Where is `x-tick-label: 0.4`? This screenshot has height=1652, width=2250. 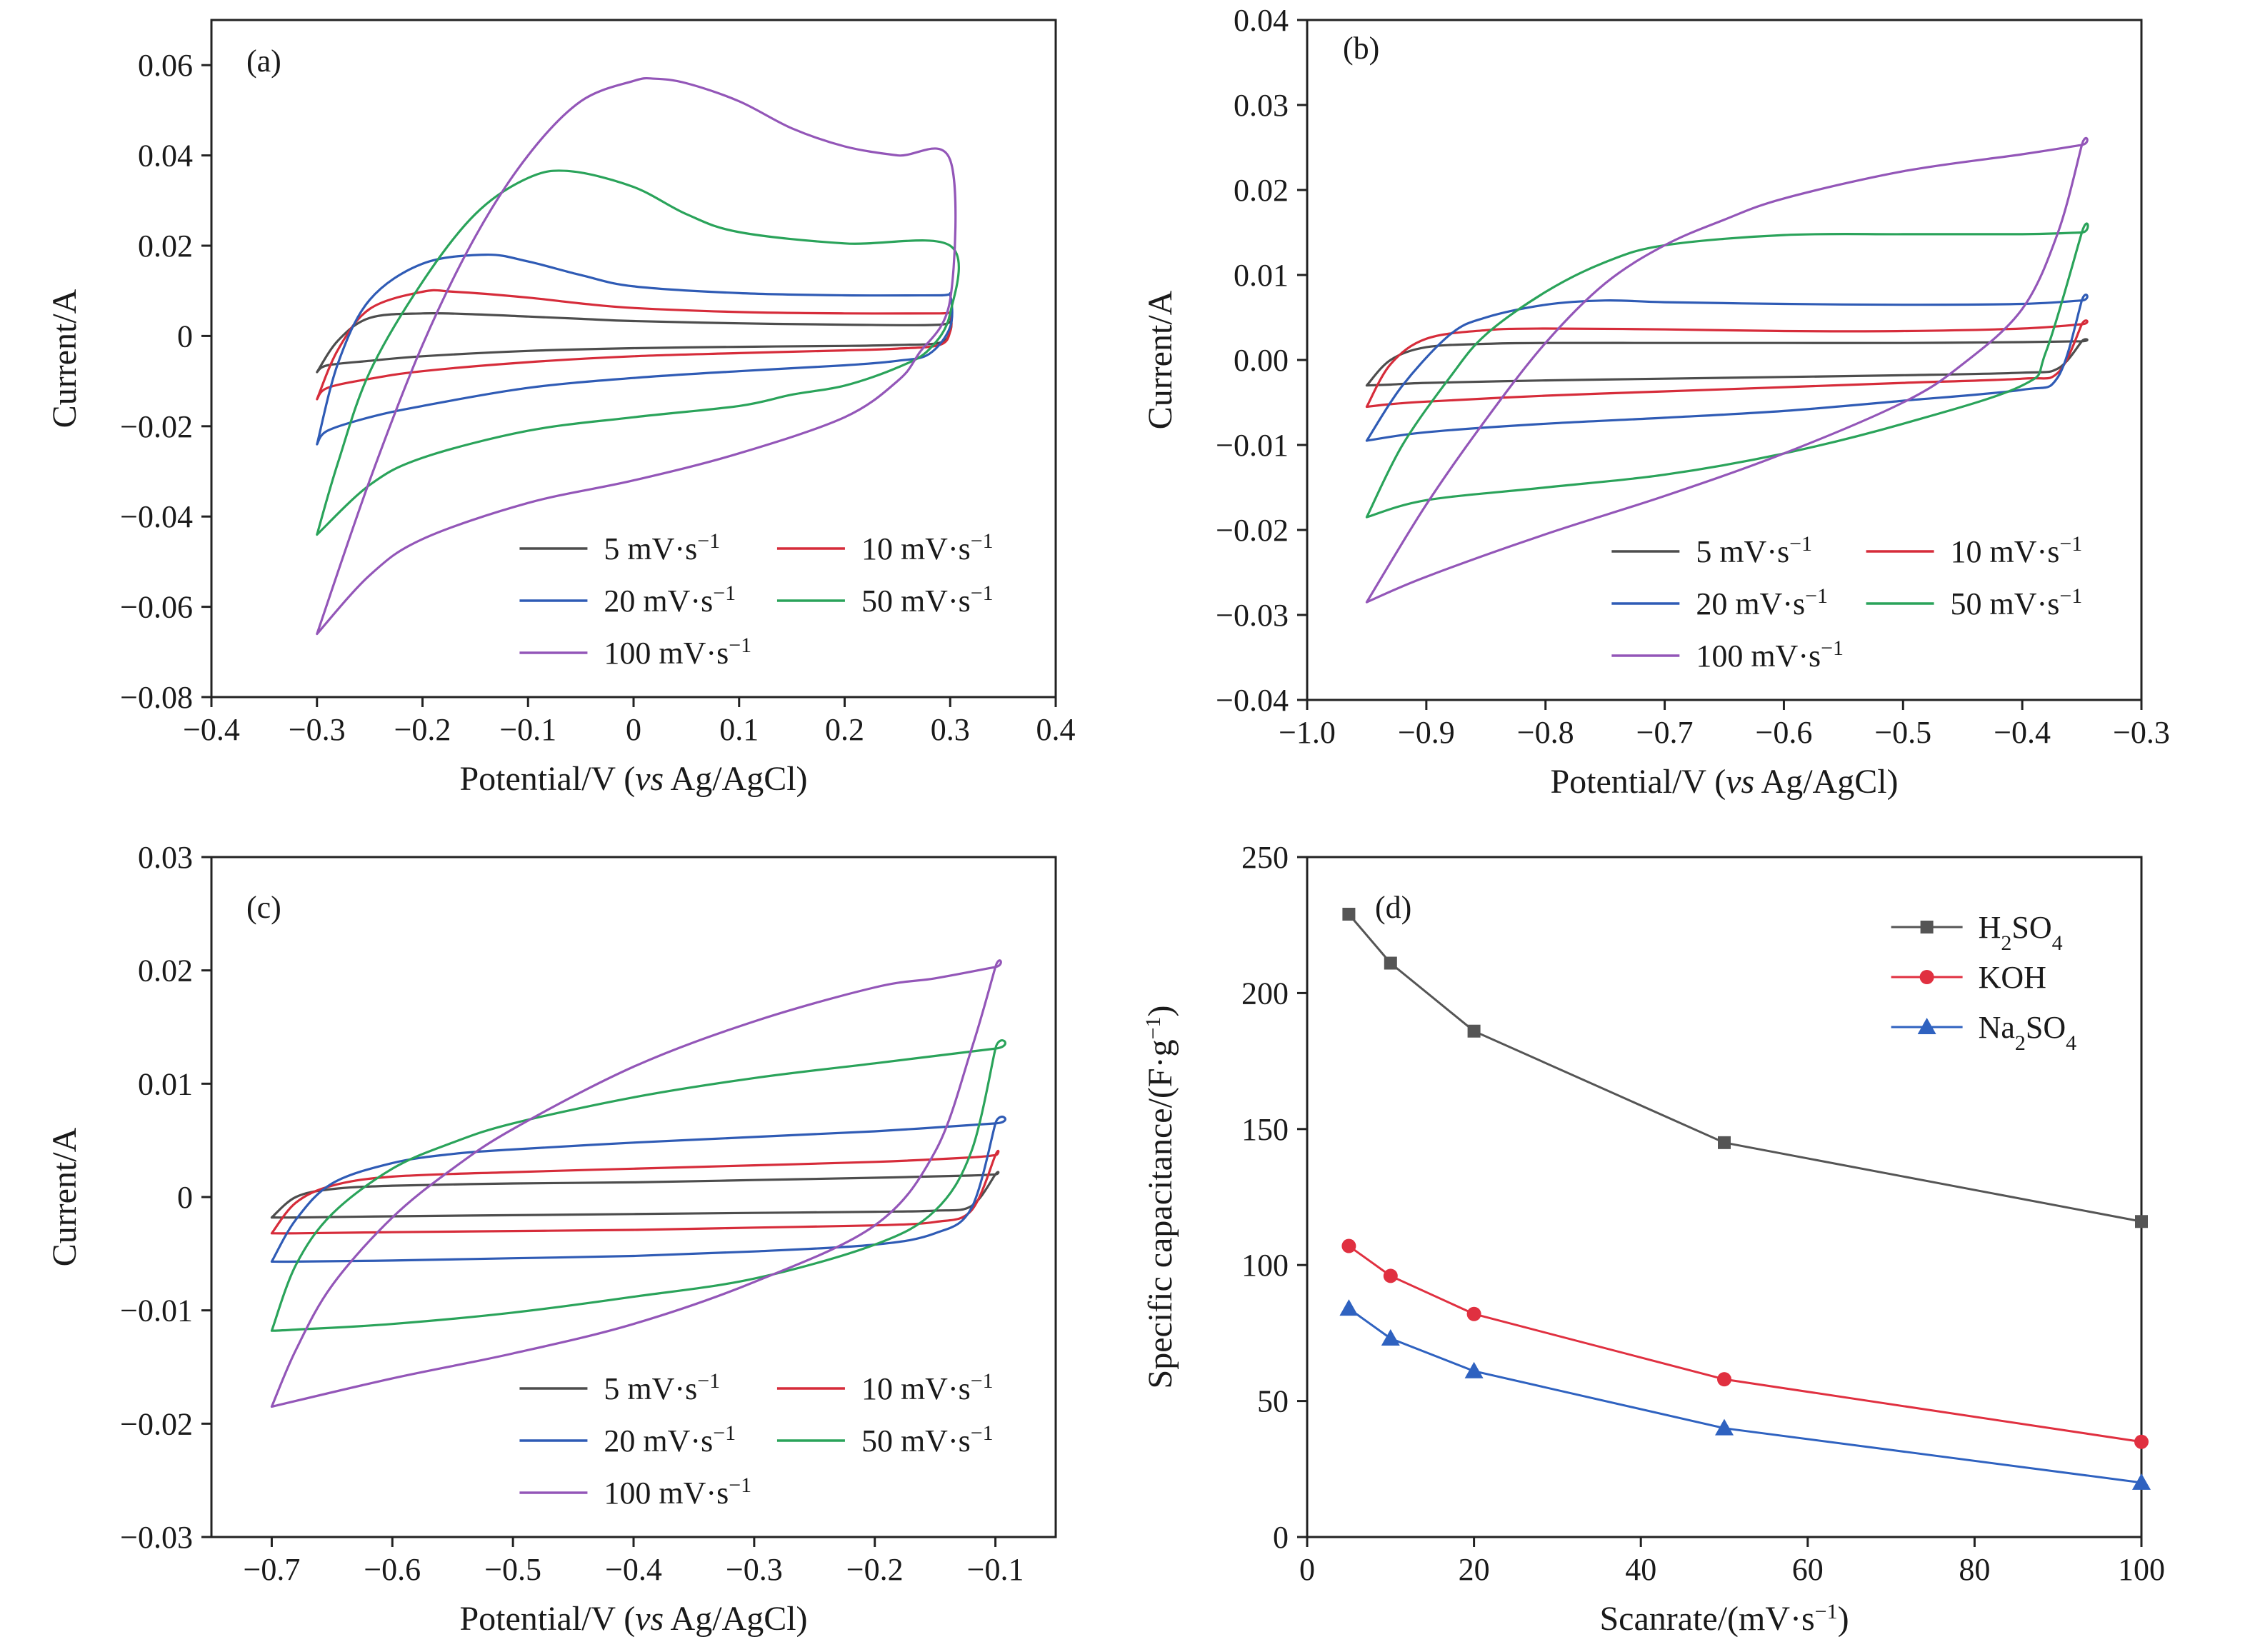
x-tick-label: 0.4 is located at coordinates (1056, 729).